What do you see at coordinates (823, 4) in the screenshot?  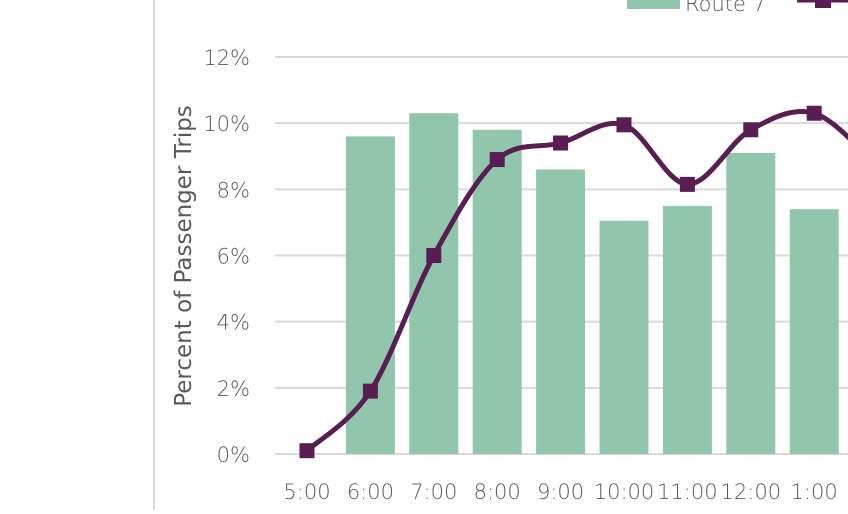 I see `legend-line-marker` at bounding box center [823, 4].